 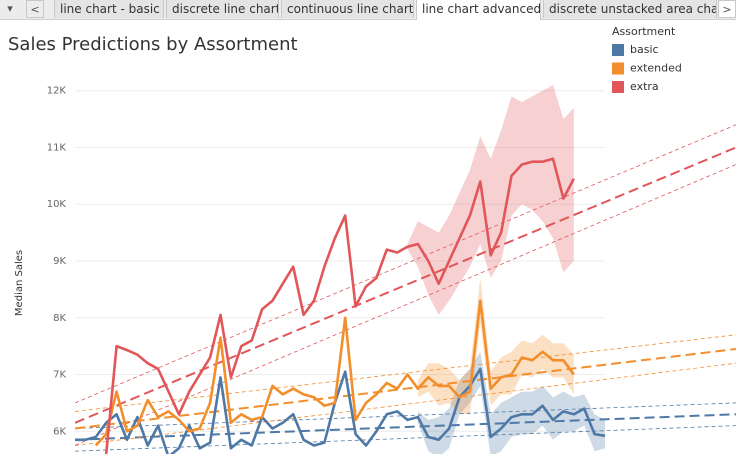 I want to click on tab: continuous line chart, so click(x=347, y=9).